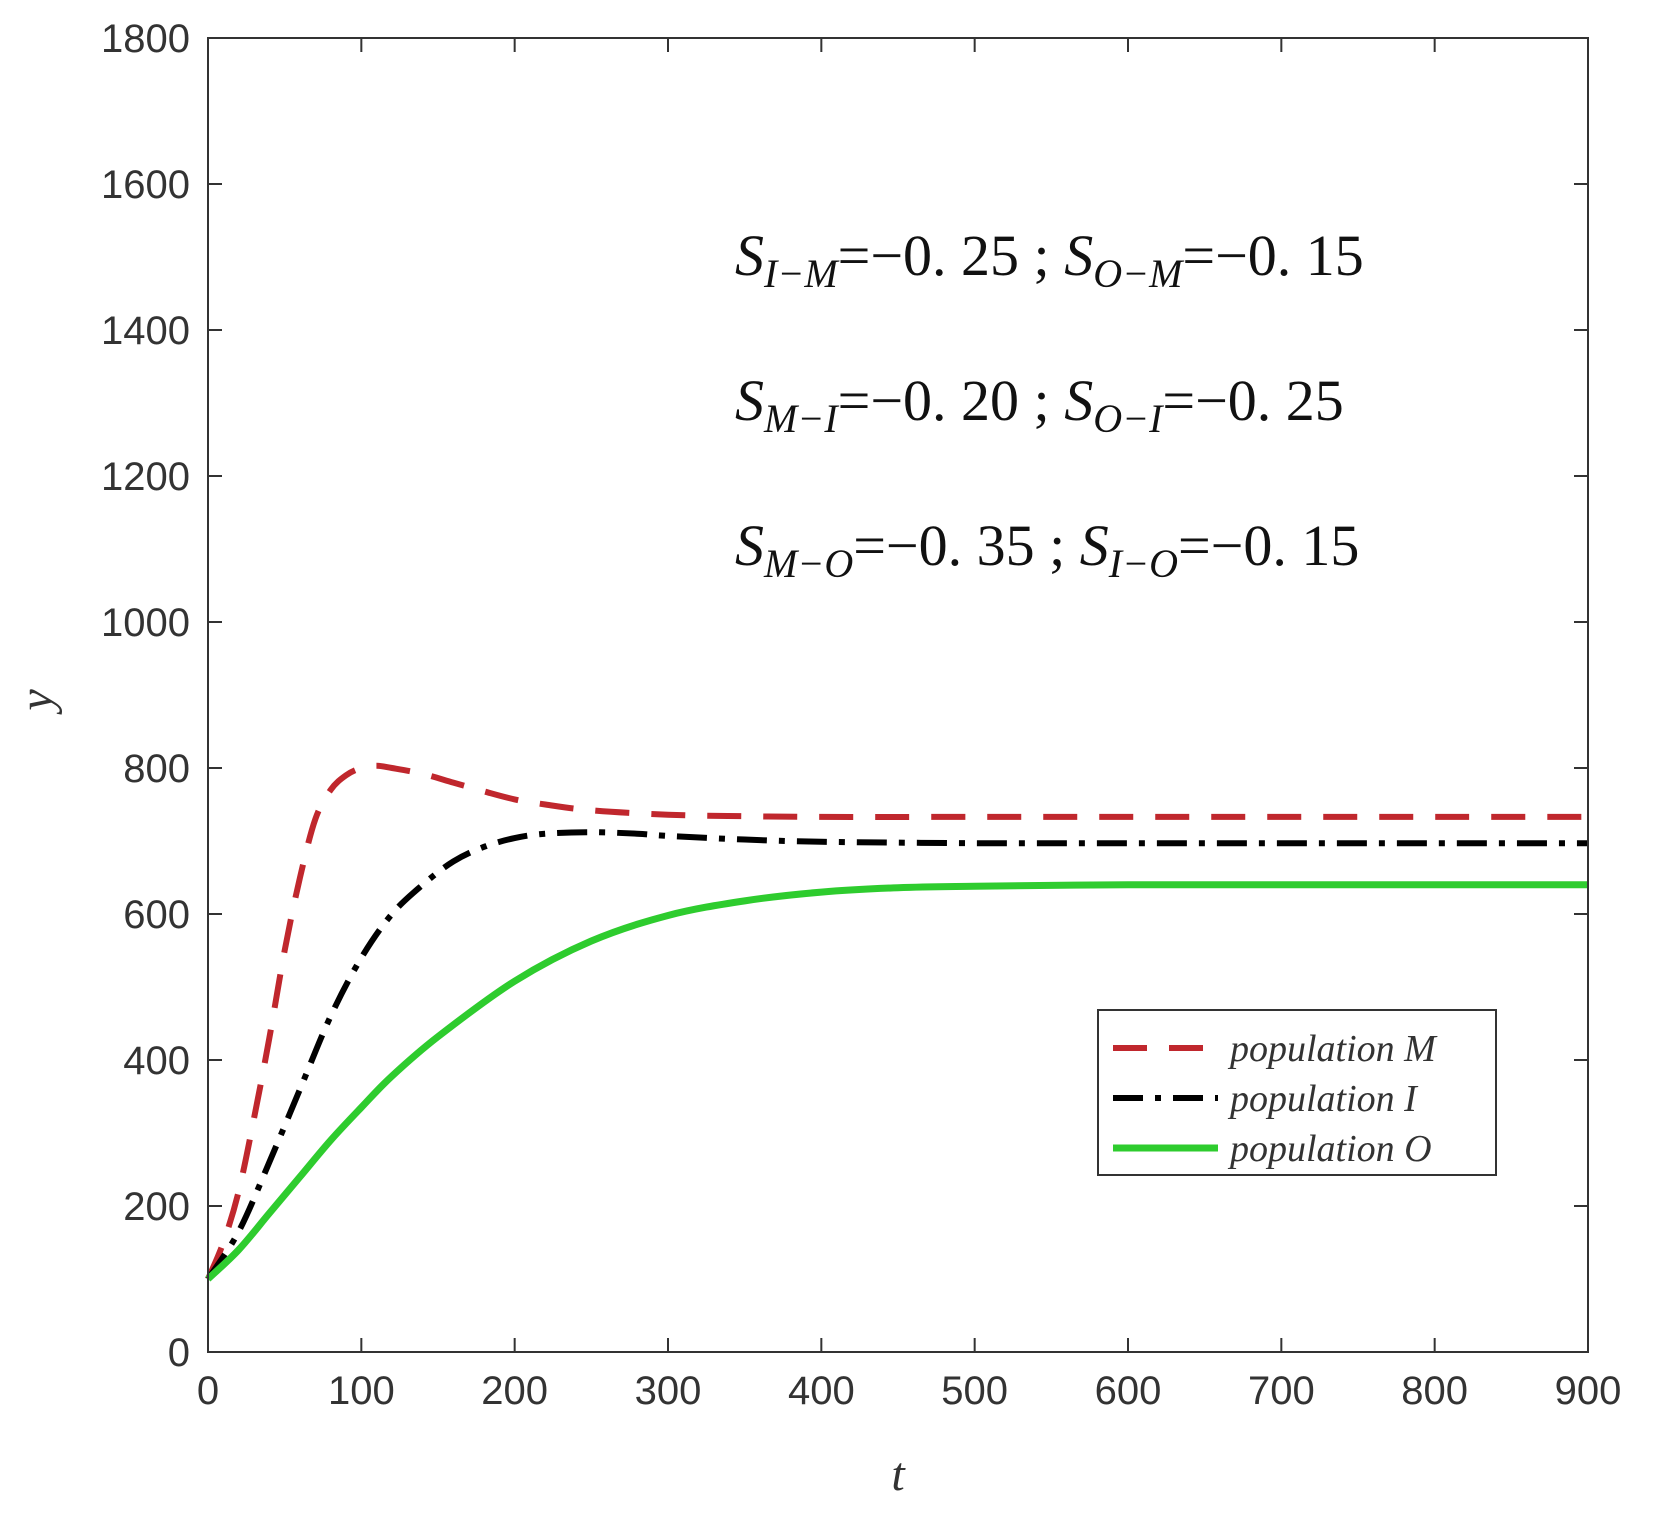 Image resolution: width=1653 pixels, height=1517 pixels. Describe the element at coordinates (1252, 400) in the screenshot. I see `annotation-part: =−0. 25` at that location.